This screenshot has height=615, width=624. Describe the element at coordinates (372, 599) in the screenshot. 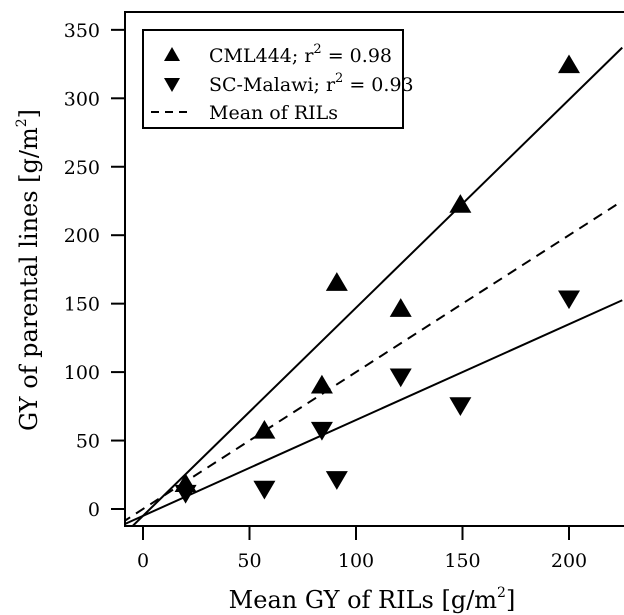

I see `x-axis-title: Mean GY of RILs [g/m2]` at that location.